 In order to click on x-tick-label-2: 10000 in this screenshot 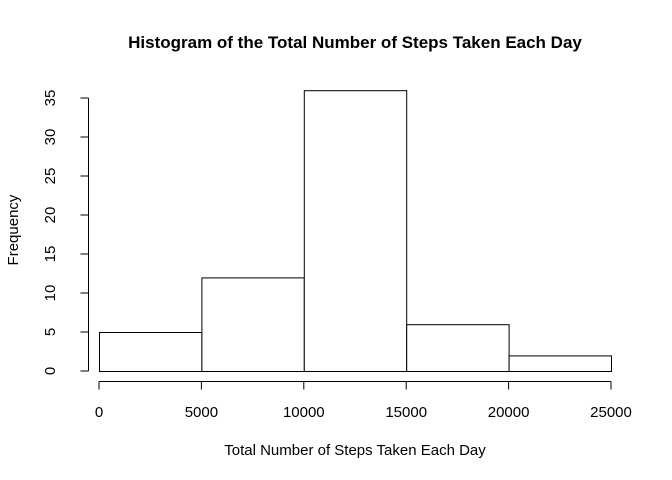, I will do `click(304, 412)`.